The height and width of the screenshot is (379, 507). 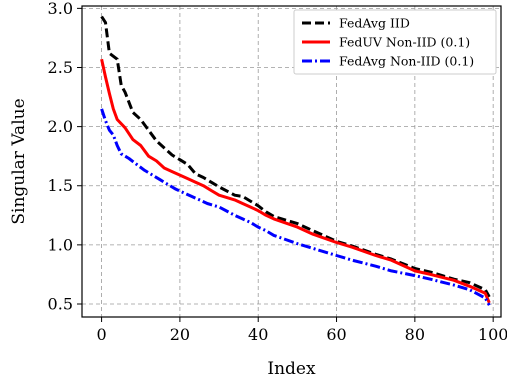 What do you see at coordinates (60, 9) in the screenshot?
I see `y-tick-label: 3.0` at bounding box center [60, 9].